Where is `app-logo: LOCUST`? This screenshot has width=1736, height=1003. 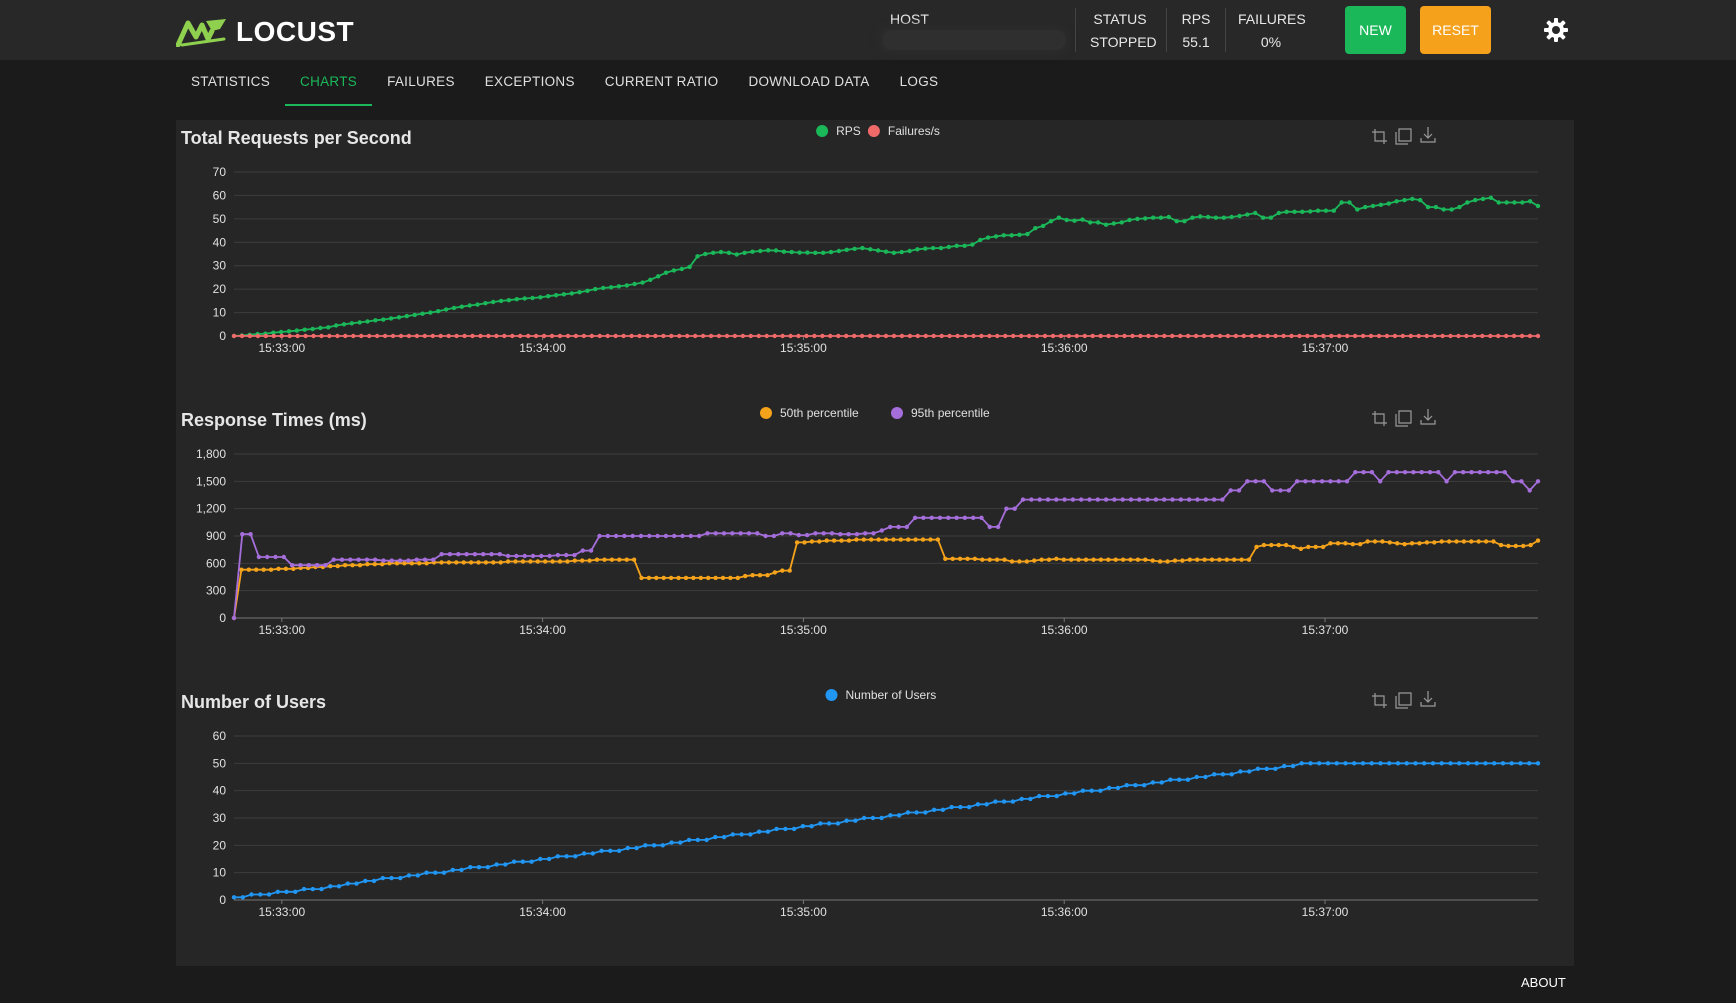 app-logo: LOCUST is located at coordinates (265, 32).